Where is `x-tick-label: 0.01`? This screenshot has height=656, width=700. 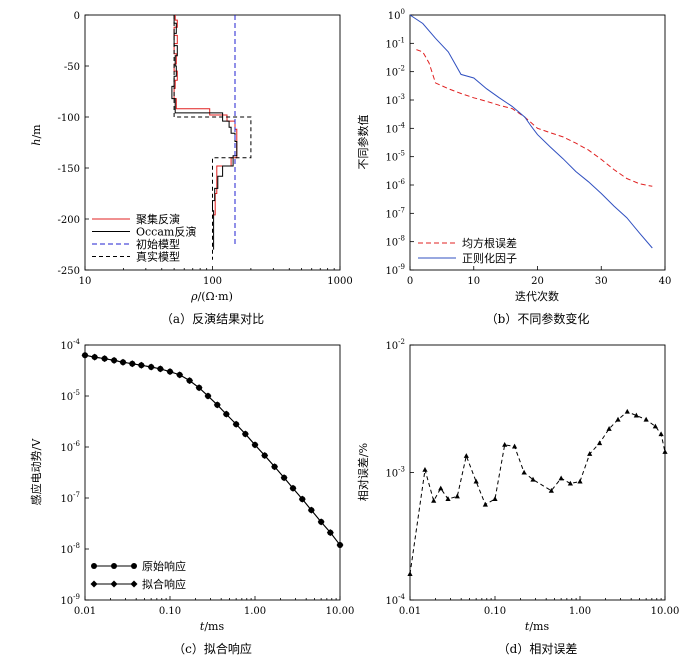
x-tick-label: 0.01 is located at coordinates (85, 611).